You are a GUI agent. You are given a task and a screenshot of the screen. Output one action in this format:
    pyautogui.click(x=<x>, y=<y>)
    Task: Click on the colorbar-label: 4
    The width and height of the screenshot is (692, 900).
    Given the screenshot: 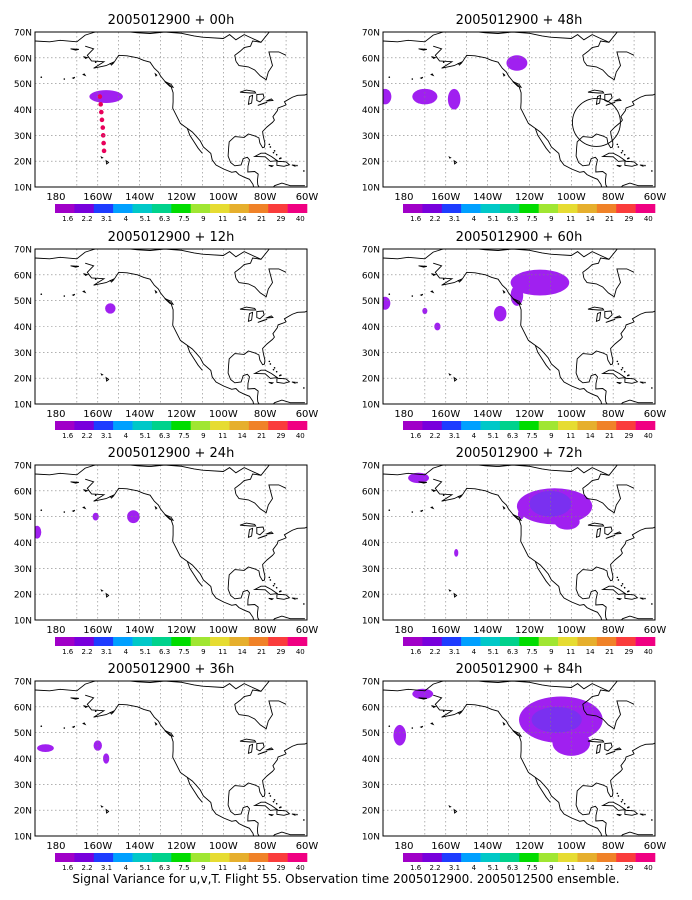 What is the action you would take?
    pyautogui.click(x=474, y=219)
    